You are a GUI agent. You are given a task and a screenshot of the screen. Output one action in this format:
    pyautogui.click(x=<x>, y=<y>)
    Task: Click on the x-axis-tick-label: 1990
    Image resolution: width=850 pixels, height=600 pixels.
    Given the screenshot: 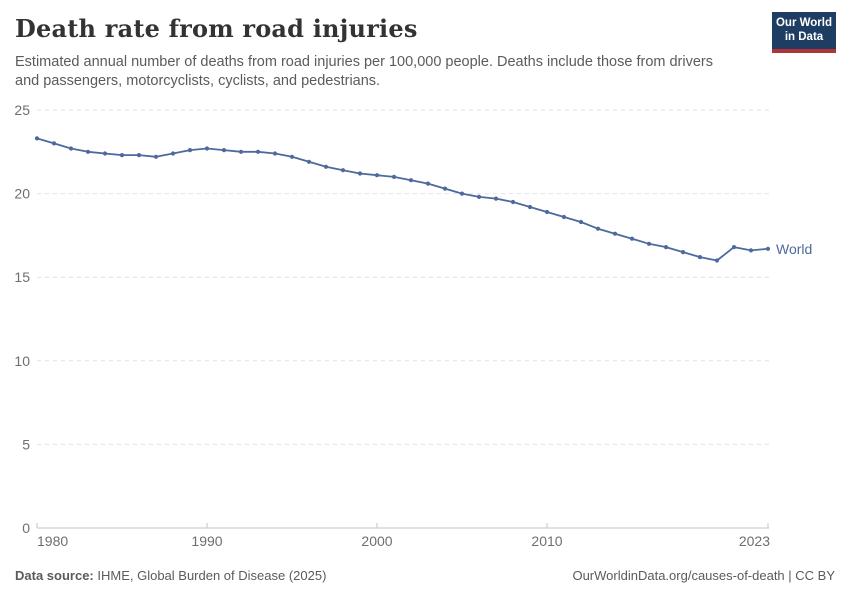 What is the action you would take?
    pyautogui.click(x=206, y=541)
    